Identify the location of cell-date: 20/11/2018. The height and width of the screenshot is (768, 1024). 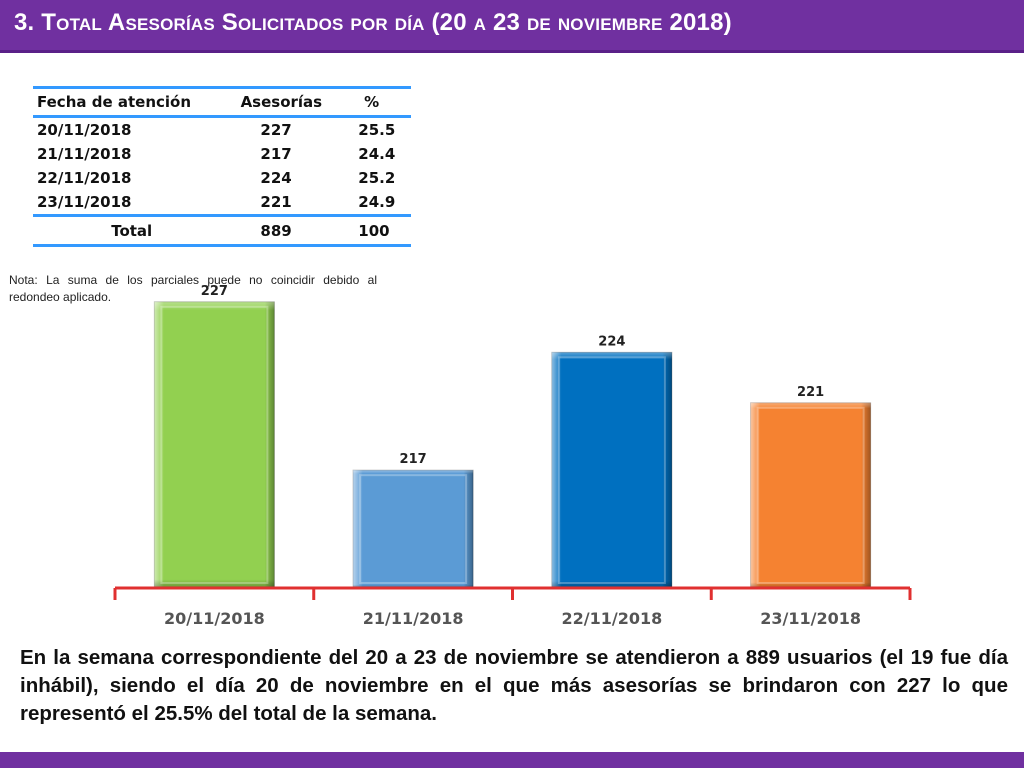
(84, 130).